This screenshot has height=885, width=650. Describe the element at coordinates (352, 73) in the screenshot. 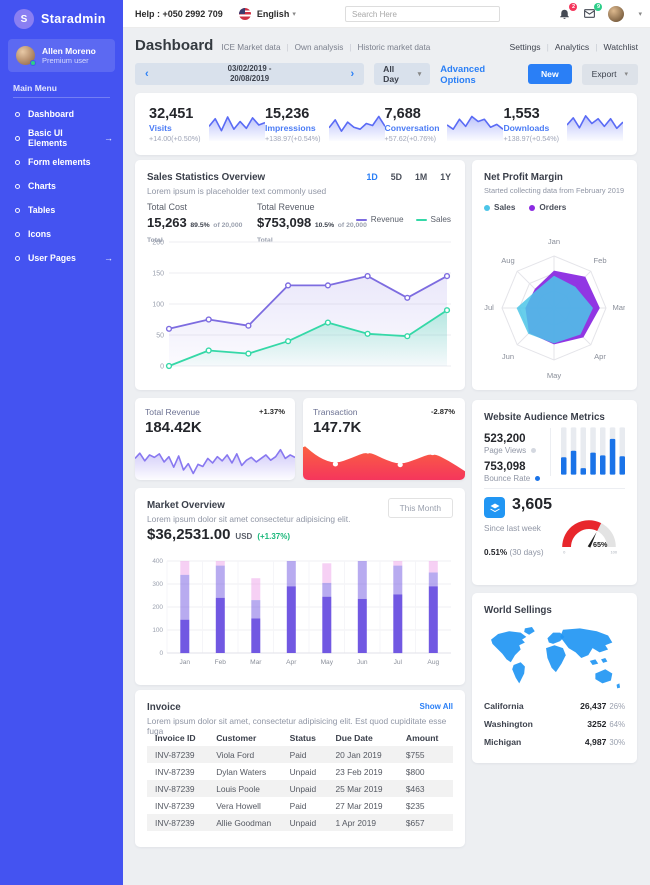

I see `chevron-right-icon: ›` at that location.